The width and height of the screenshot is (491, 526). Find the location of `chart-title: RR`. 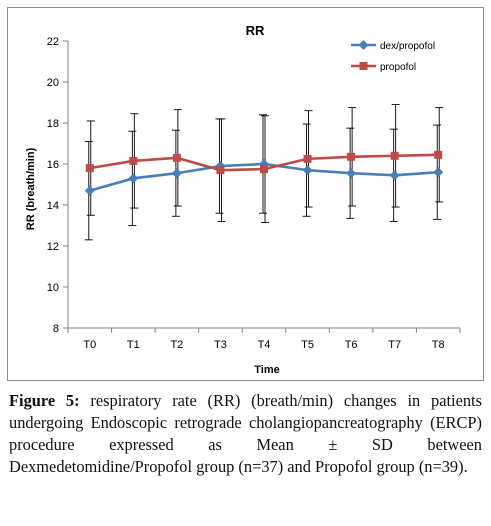

chart-title: RR is located at coordinates (255, 30).